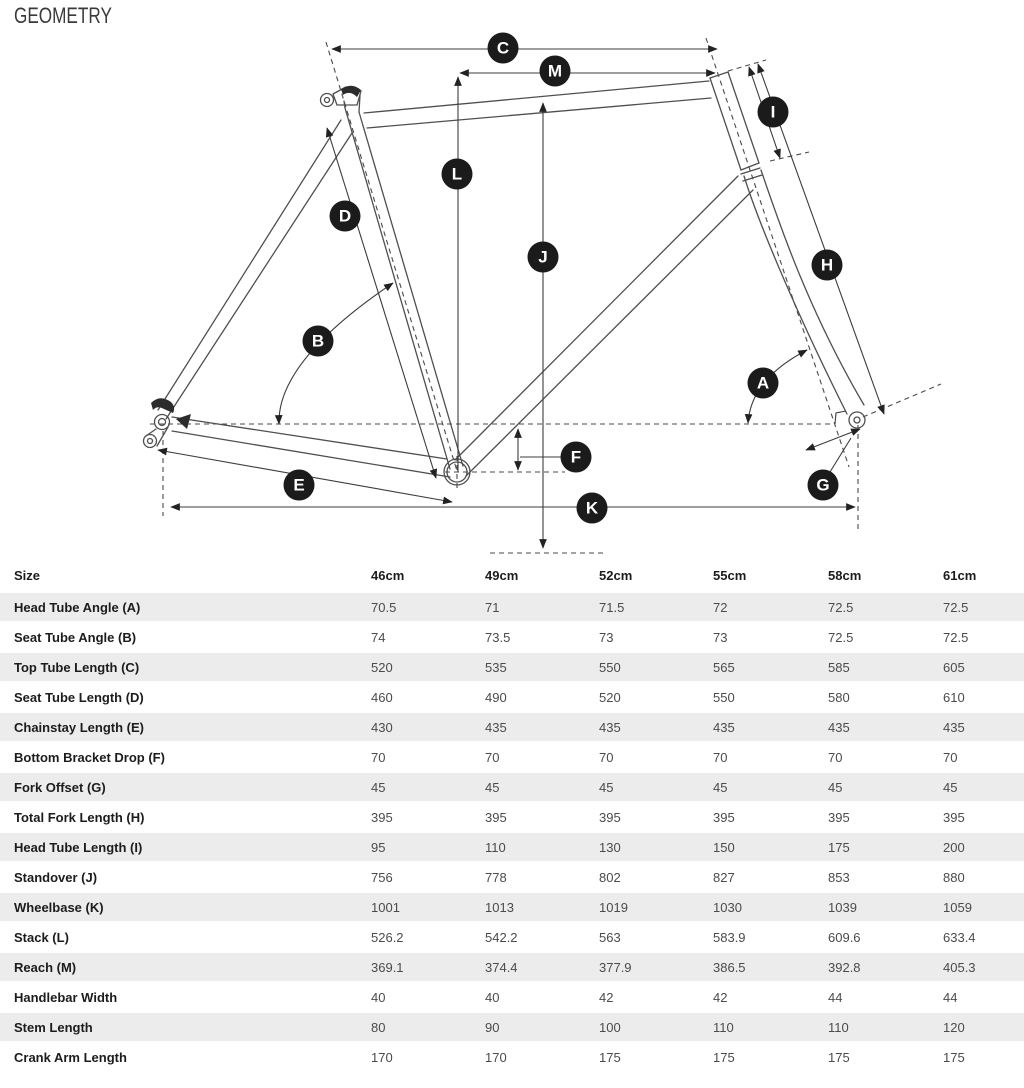 Image resolution: width=1024 pixels, height=1088 pixels. Describe the element at coordinates (79, 697) in the screenshot. I see `row-label: Seat Tube Length (D)` at that location.